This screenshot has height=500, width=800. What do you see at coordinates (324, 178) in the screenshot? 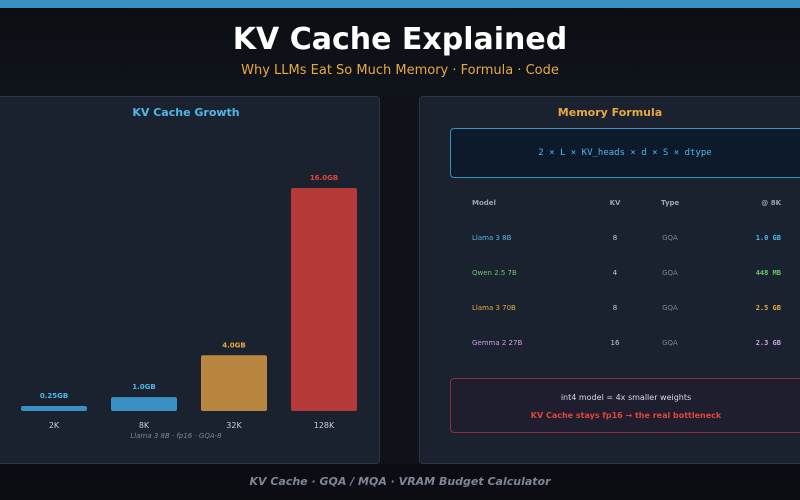
I see `bar-data-label: 16.0GB` at bounding box center [324, 178].